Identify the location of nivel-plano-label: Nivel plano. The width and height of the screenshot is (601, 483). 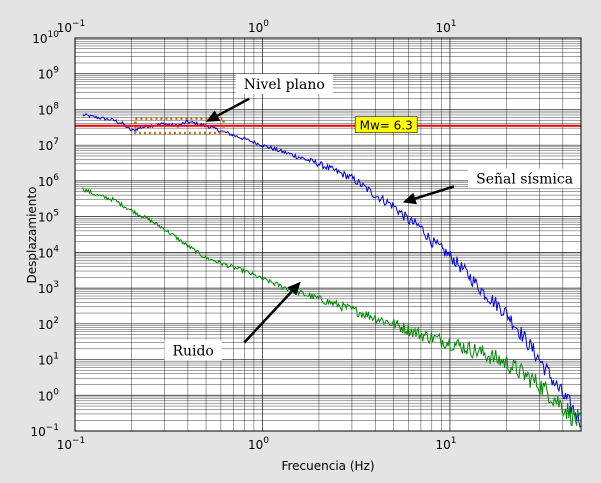
(284, 85).